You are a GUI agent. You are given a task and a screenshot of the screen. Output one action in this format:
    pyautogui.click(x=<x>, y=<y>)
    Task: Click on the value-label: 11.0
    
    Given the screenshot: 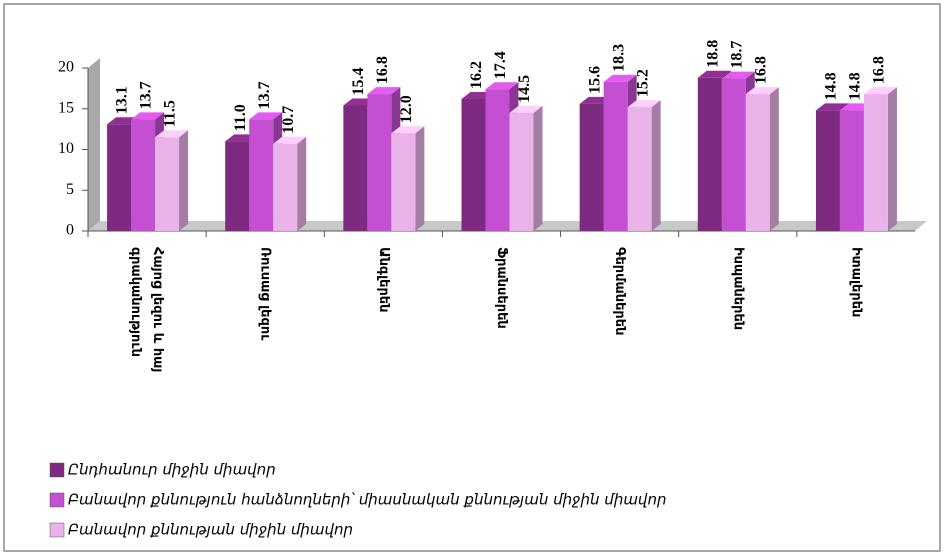 What is the action you would take?
    pyautogui.click(x=240, y=117)
    